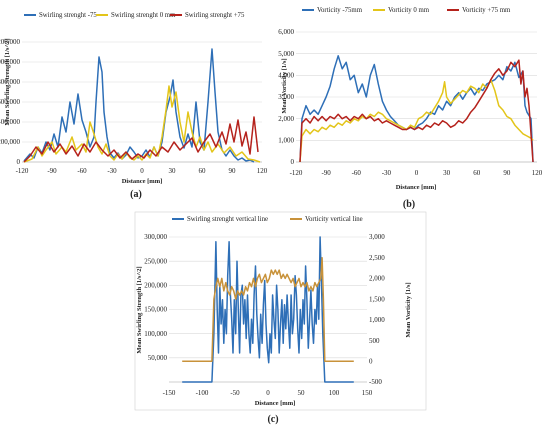 This screenshot has height=428, width=550. Describe the element at coordinates (409, 204) in the screenshot. I see `chart-b-panel-label: (b)` at that location.